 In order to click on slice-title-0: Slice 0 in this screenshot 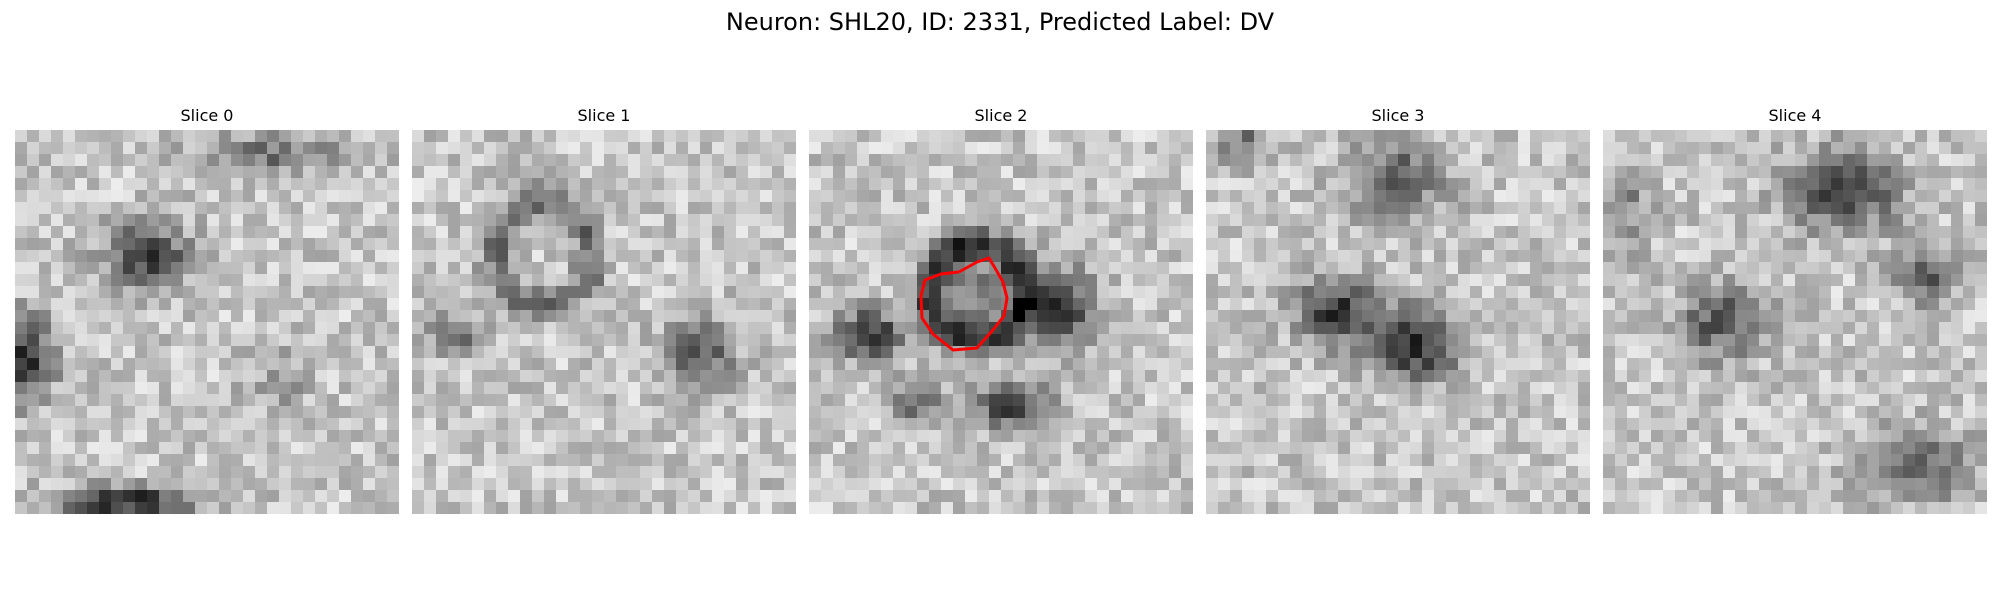, I will do `click(207, 115)`.